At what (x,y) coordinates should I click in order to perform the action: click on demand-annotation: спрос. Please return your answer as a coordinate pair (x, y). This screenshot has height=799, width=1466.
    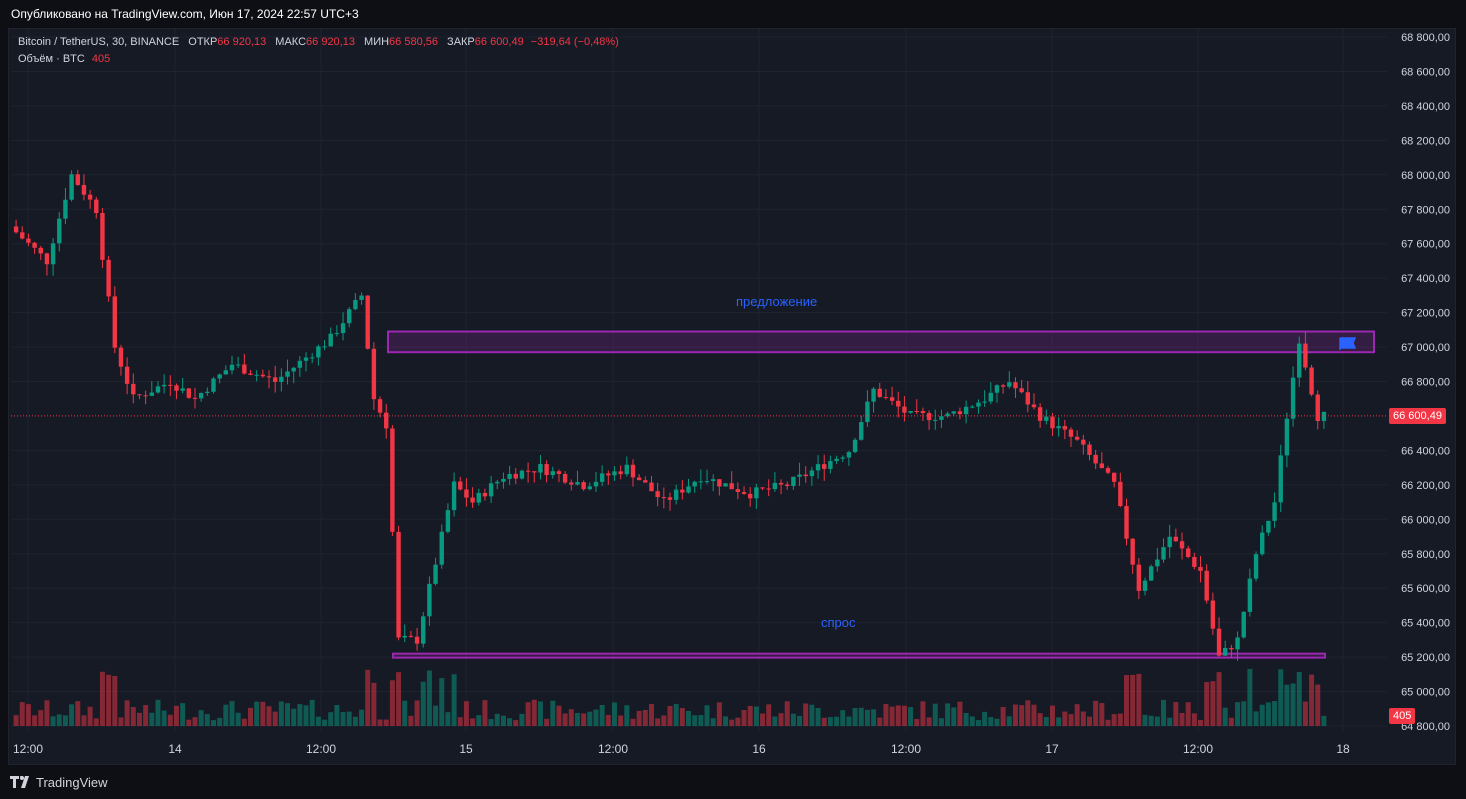
    Looking at the image, I should click on (838, 622).